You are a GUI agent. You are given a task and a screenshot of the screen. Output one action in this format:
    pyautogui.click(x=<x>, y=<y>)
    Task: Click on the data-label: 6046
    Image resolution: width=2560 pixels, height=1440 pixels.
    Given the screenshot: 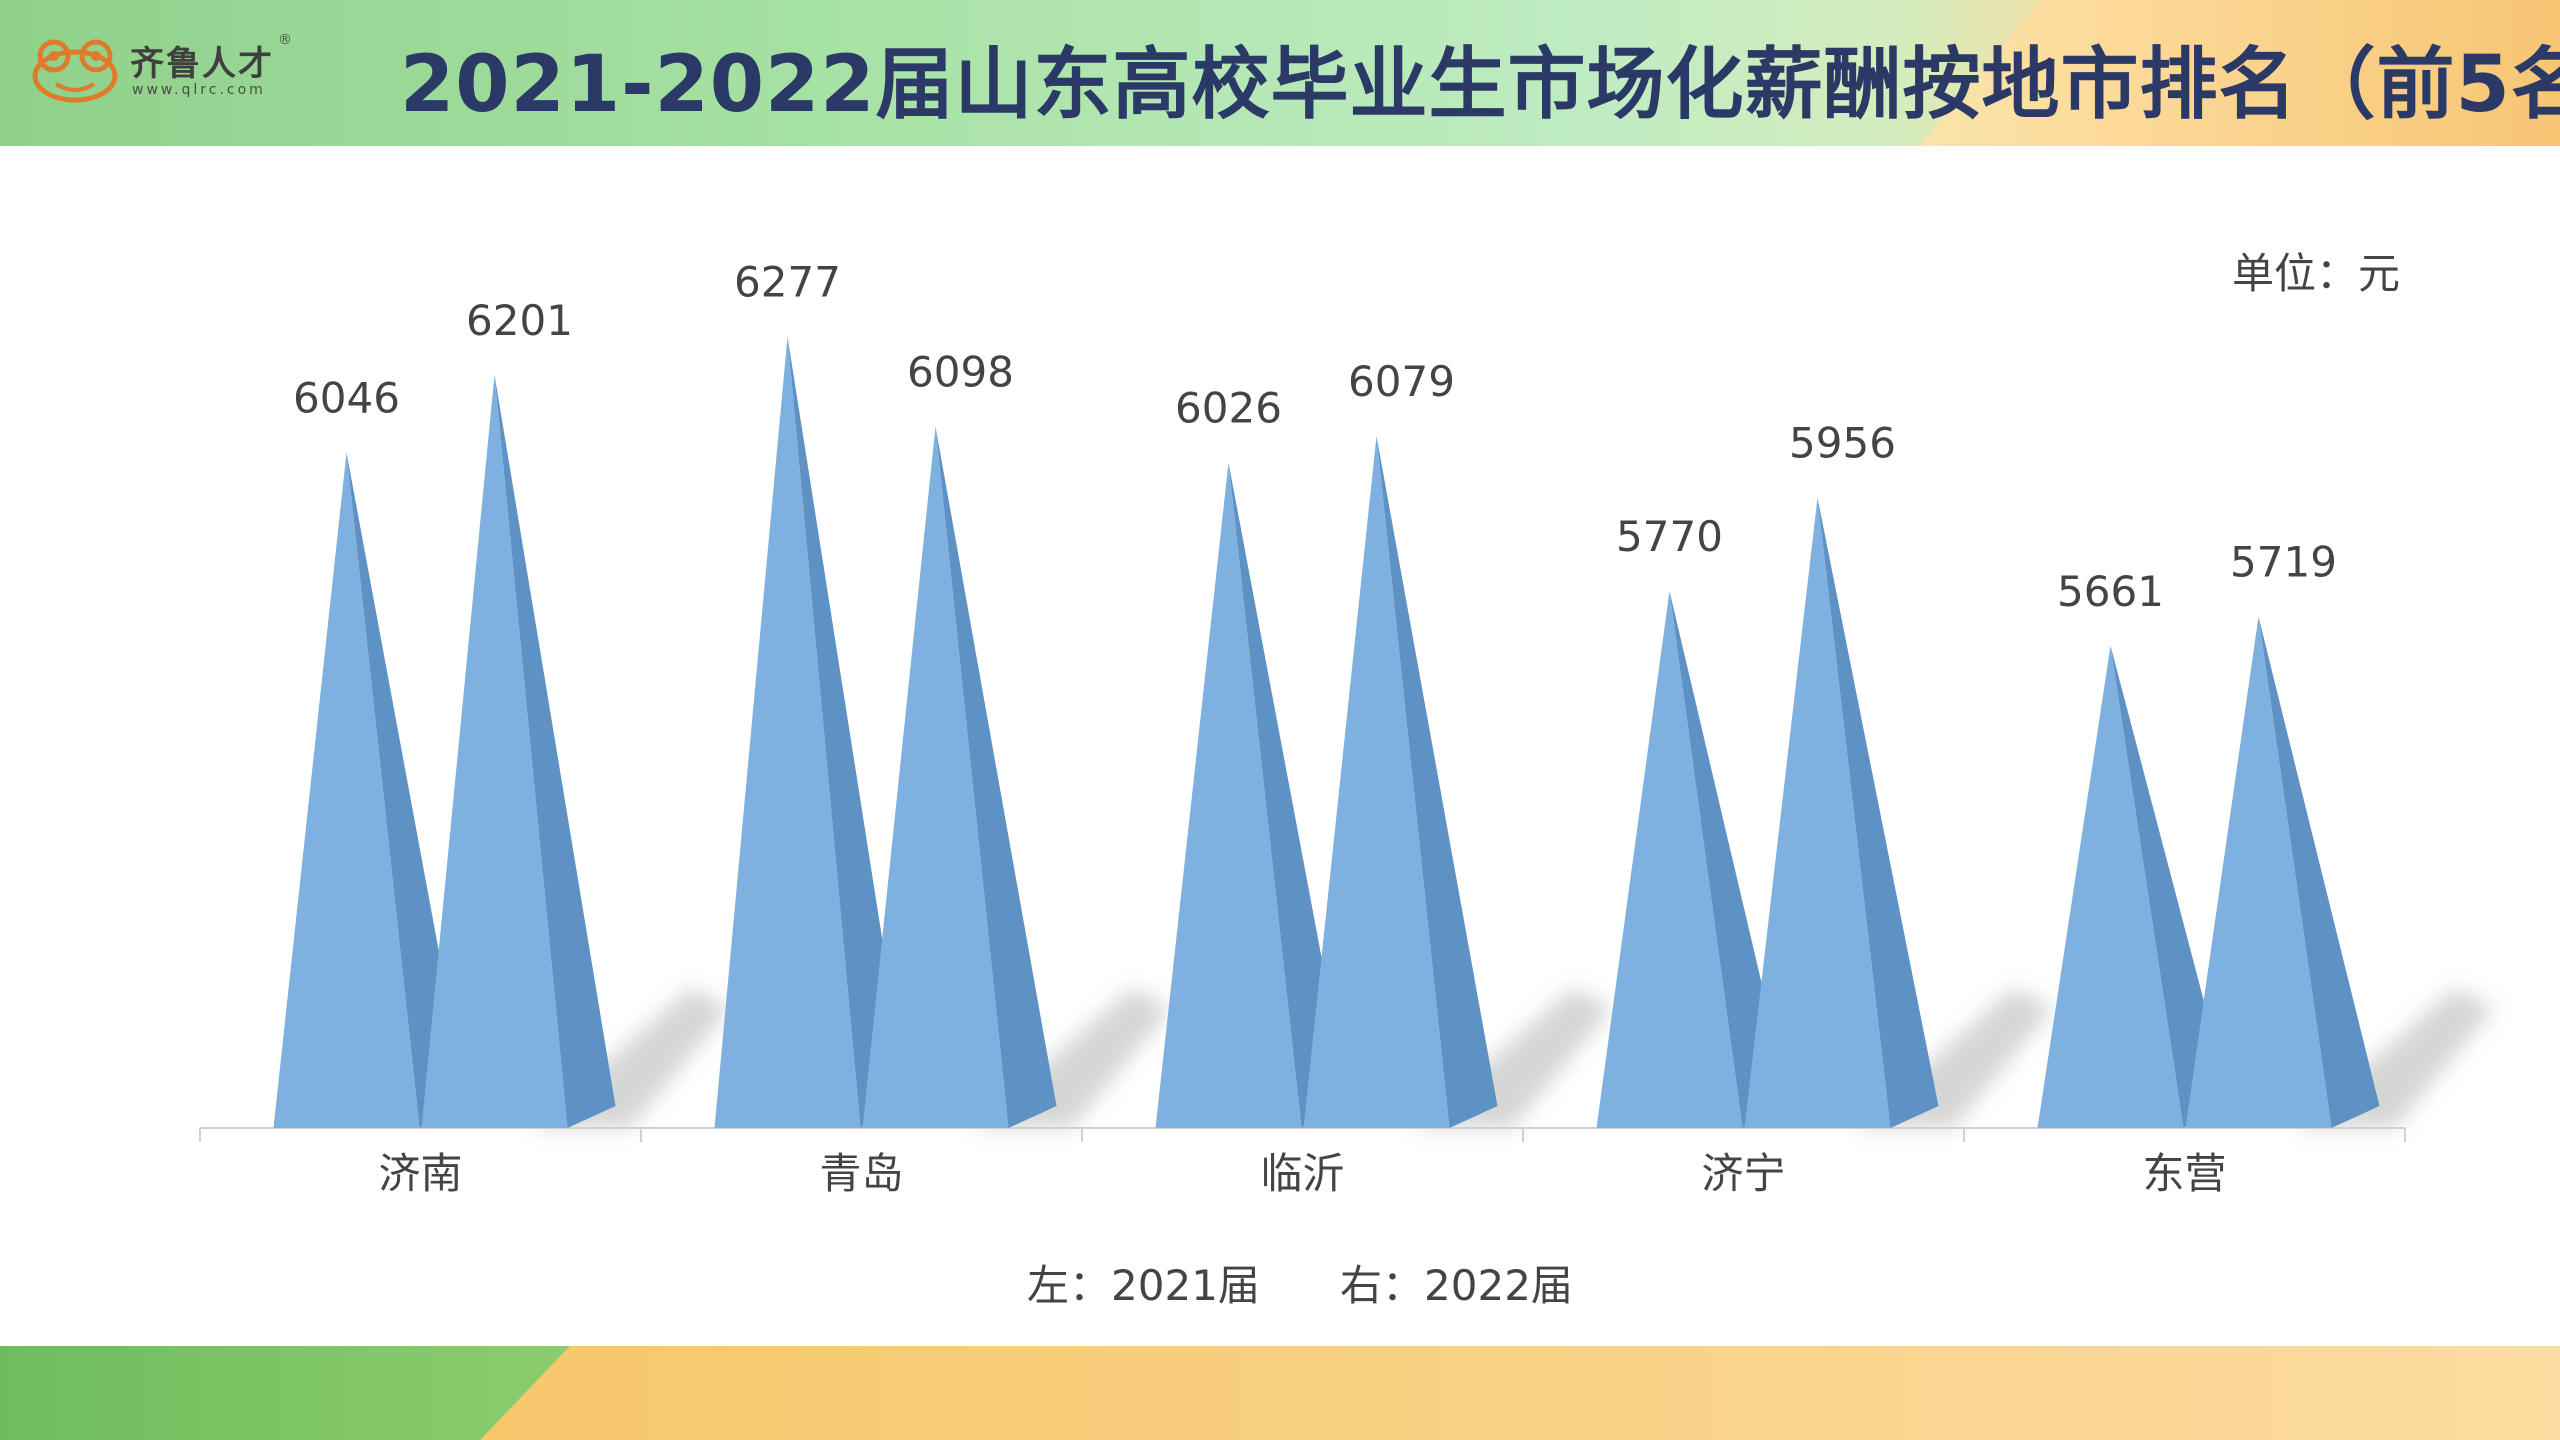 What is the action you would take?
    pyautogui.click(x=346, y=398)
    